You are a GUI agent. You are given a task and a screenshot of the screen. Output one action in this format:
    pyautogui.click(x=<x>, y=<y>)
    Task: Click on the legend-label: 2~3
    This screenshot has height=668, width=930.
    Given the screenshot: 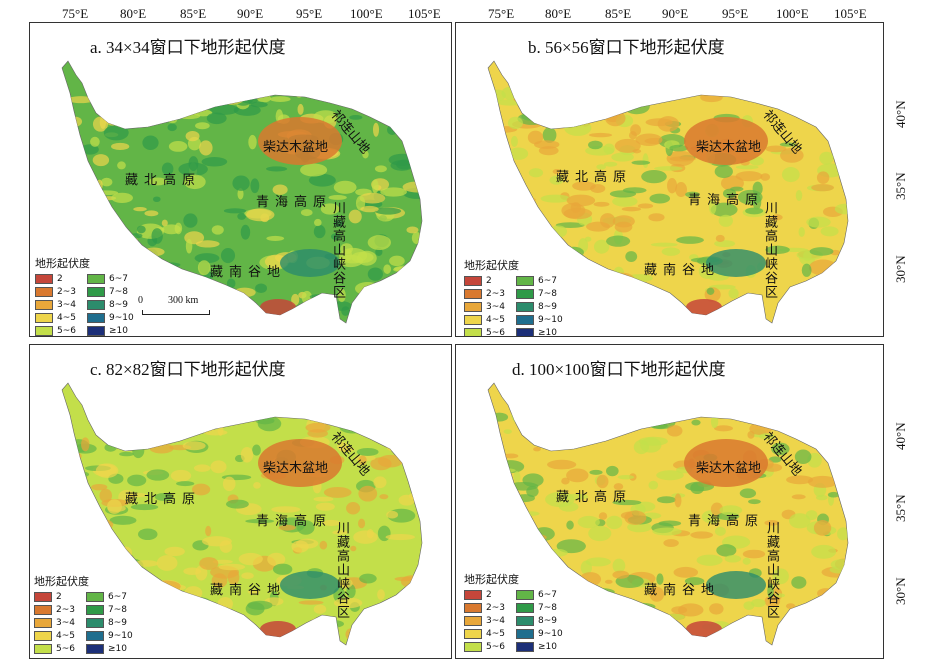 What is the action you would take?
    pyautogui.click(x=495, y=294)
    